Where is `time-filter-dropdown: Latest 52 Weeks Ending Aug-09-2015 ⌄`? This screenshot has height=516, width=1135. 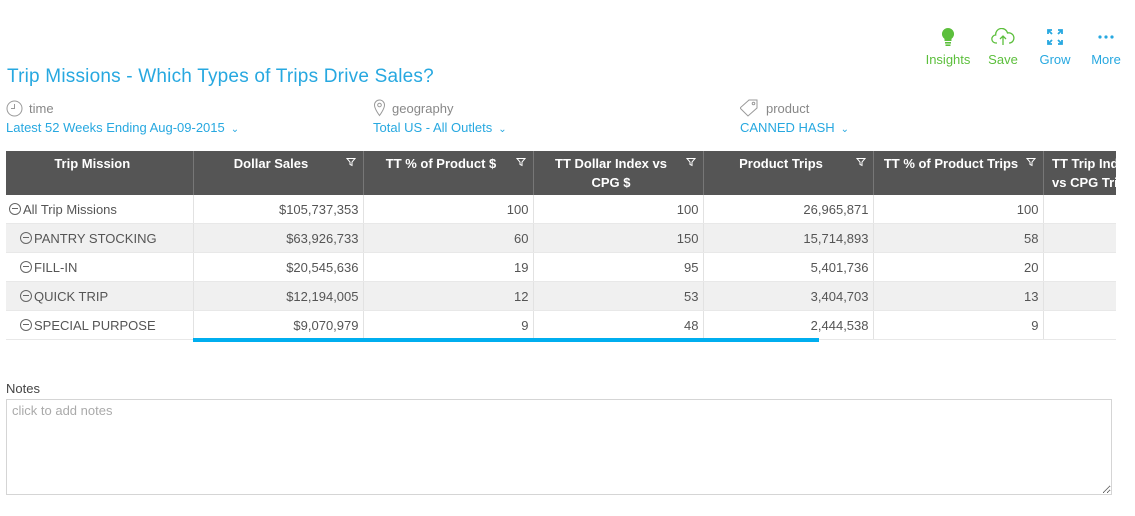
time-filter-dropdown: Latest 52 Weeks Ending Aug-09-2015 ⌄ is located at coordinates (122, 127).